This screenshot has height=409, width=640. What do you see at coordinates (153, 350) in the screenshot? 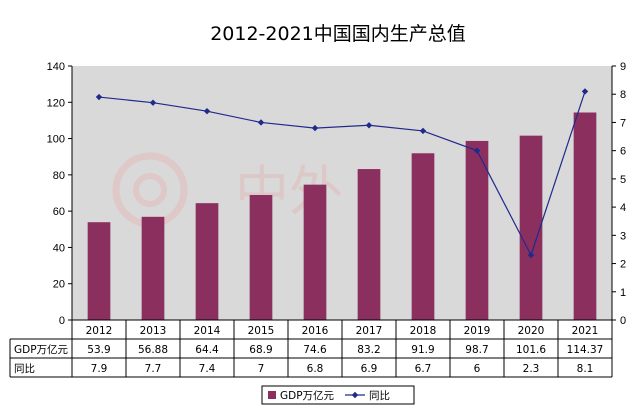
I see `table-value: 56.88` at bounding box center [153, 350].